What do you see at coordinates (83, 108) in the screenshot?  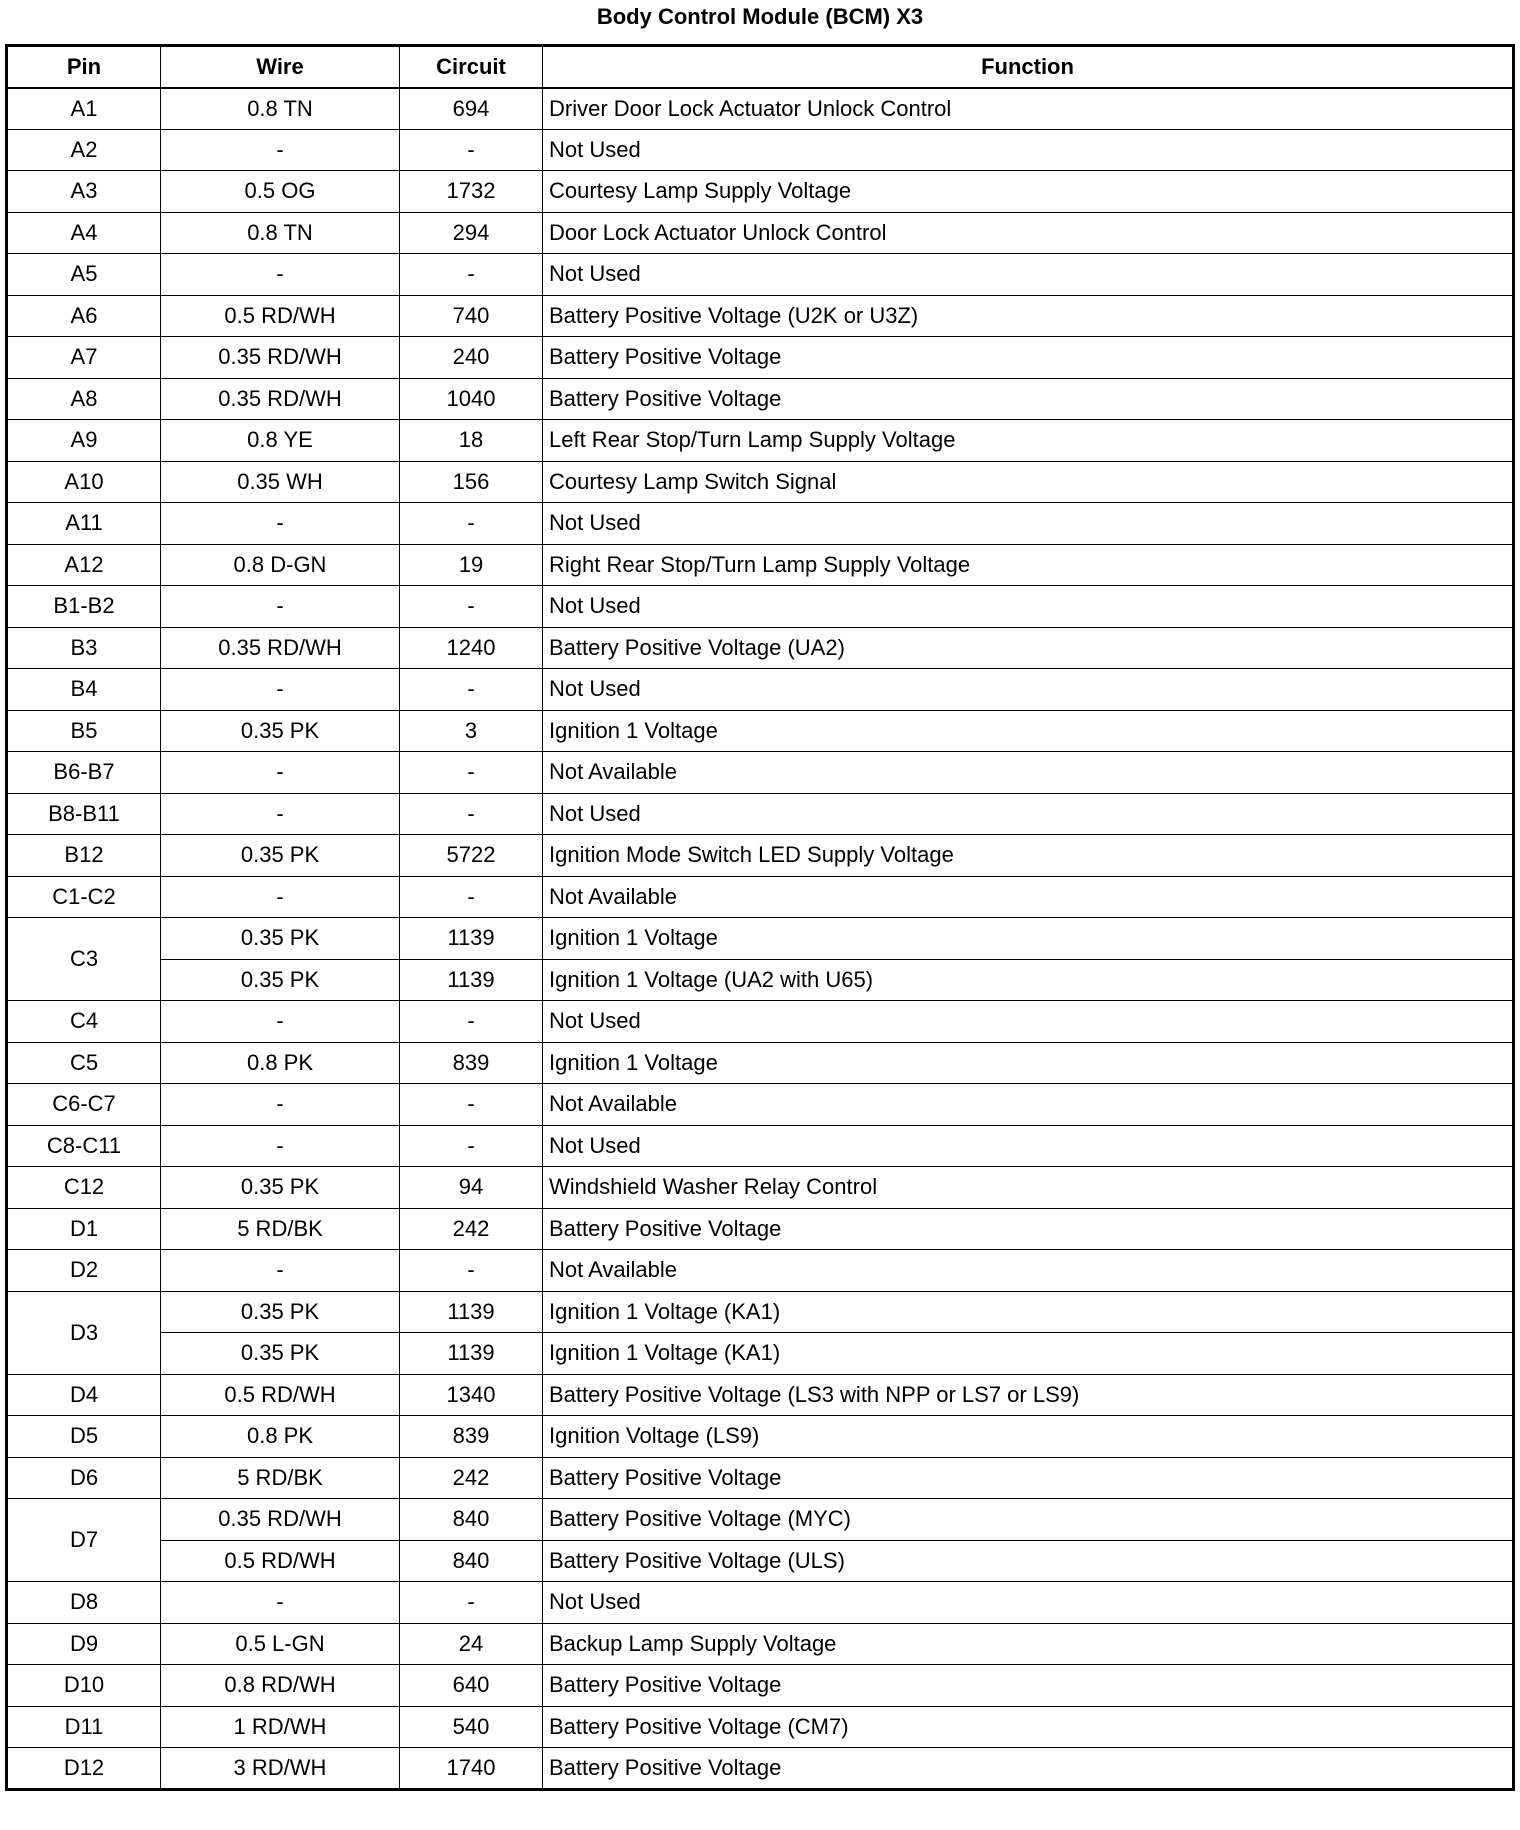 I see `pin-cell: A1` at bounding box center [83, 108].